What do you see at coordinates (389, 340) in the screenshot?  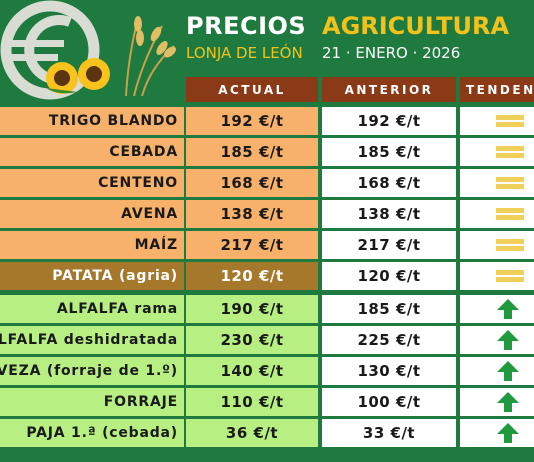 I see `price-anterior: 225 €/t` at bounding box center [389, 340].